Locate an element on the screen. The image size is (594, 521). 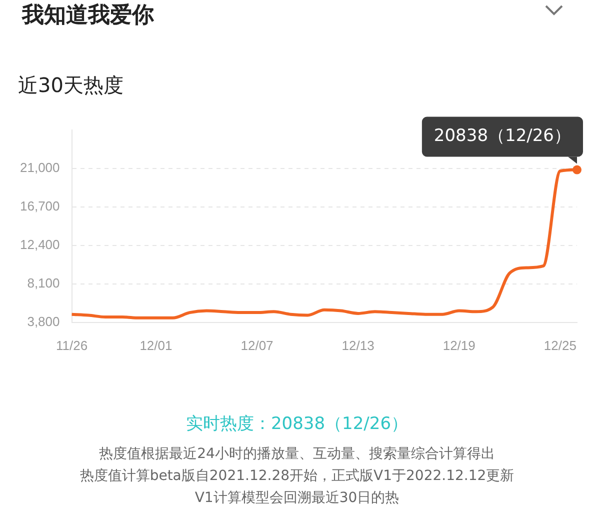
y-tick-label: 8,100 is located at coordinates (43, 282).